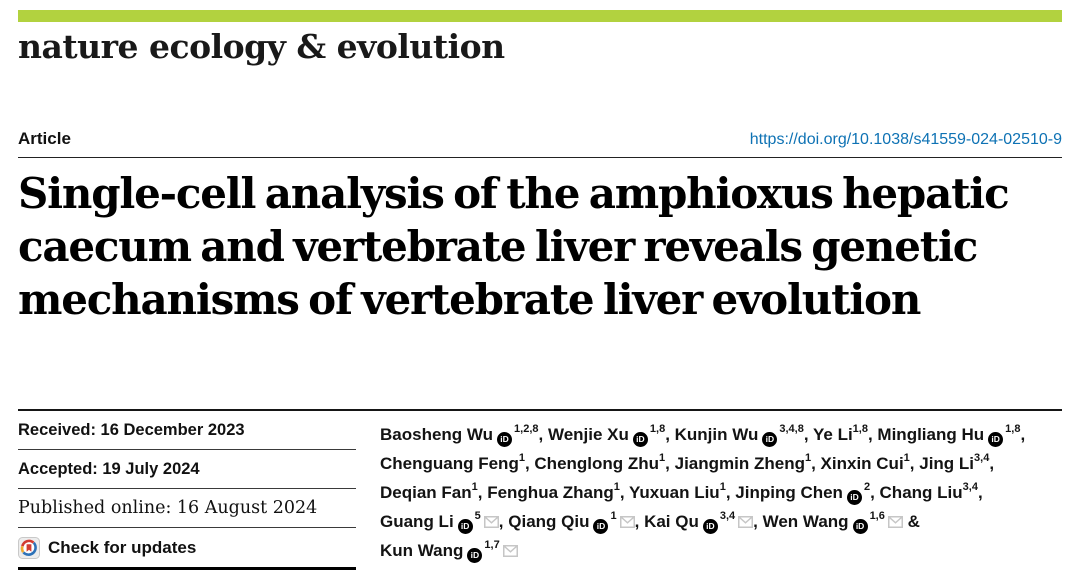 Image resolution: width=1080 pixels, height=583 pixels. Describe the element at coordinates (739, 463) in the screenshot. I see `author-name: Jiangmin Zheng` at that location.